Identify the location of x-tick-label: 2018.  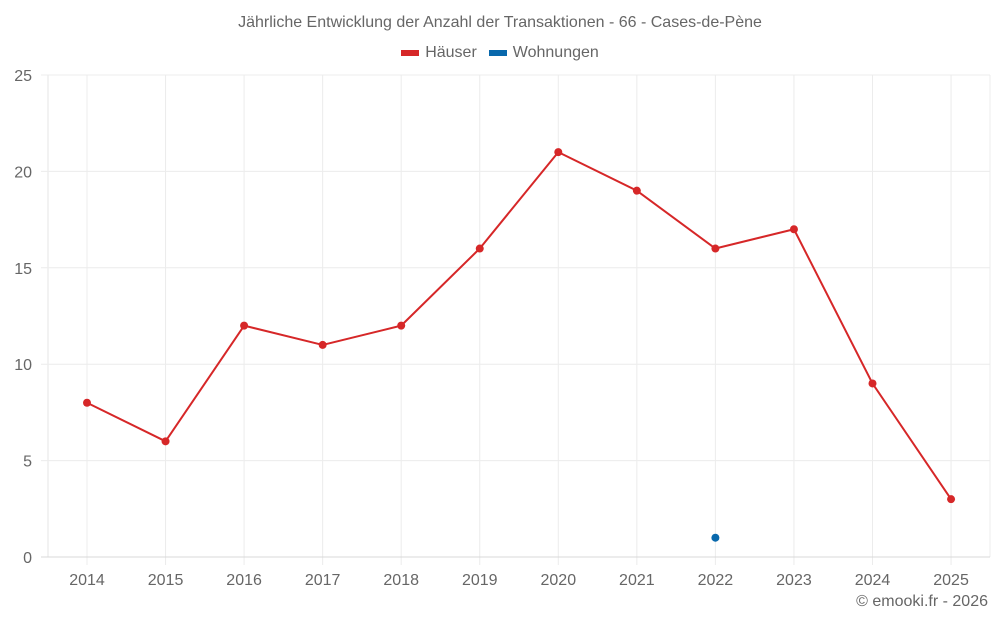
(401, 580).